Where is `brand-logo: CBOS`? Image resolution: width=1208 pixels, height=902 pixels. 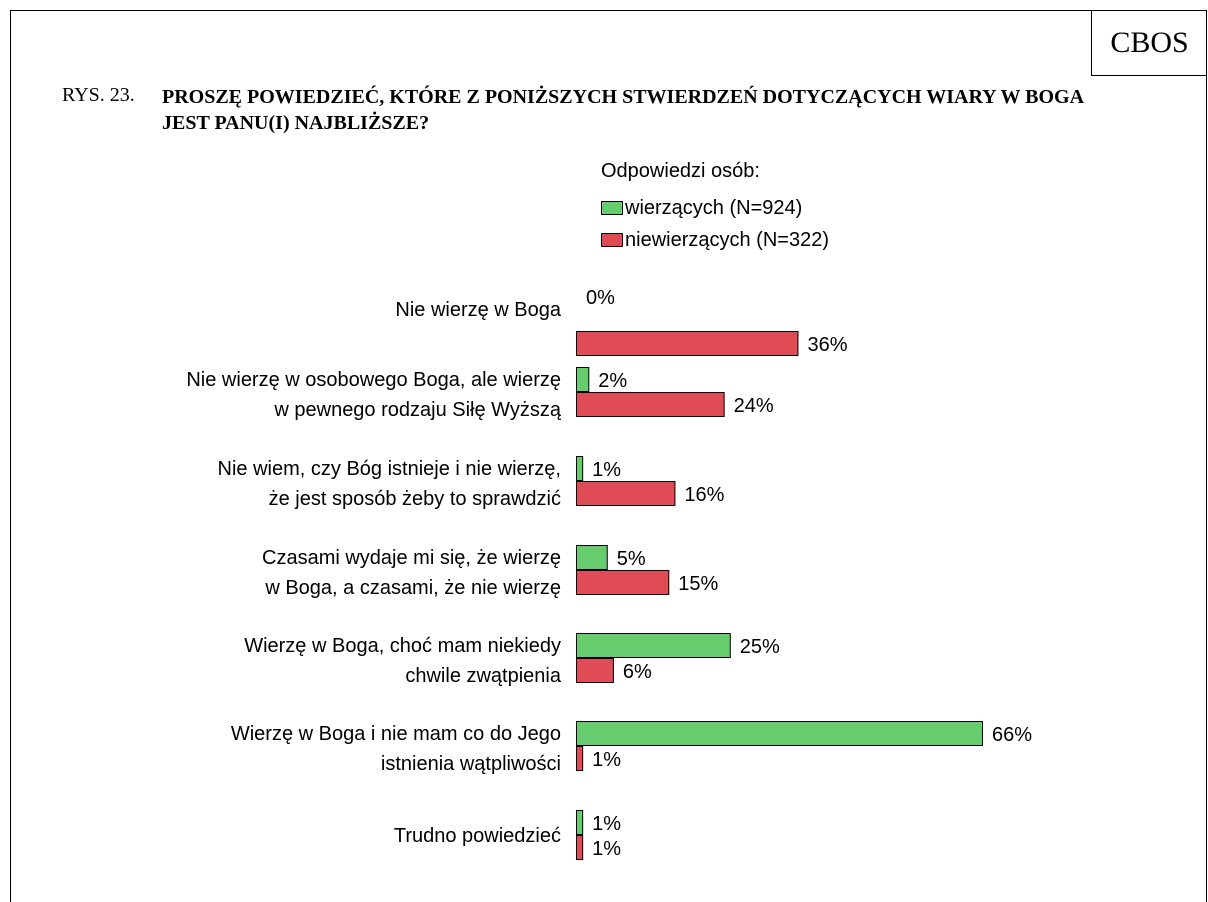
brand-logo: CBOS is located at coordinates (1149, 43).